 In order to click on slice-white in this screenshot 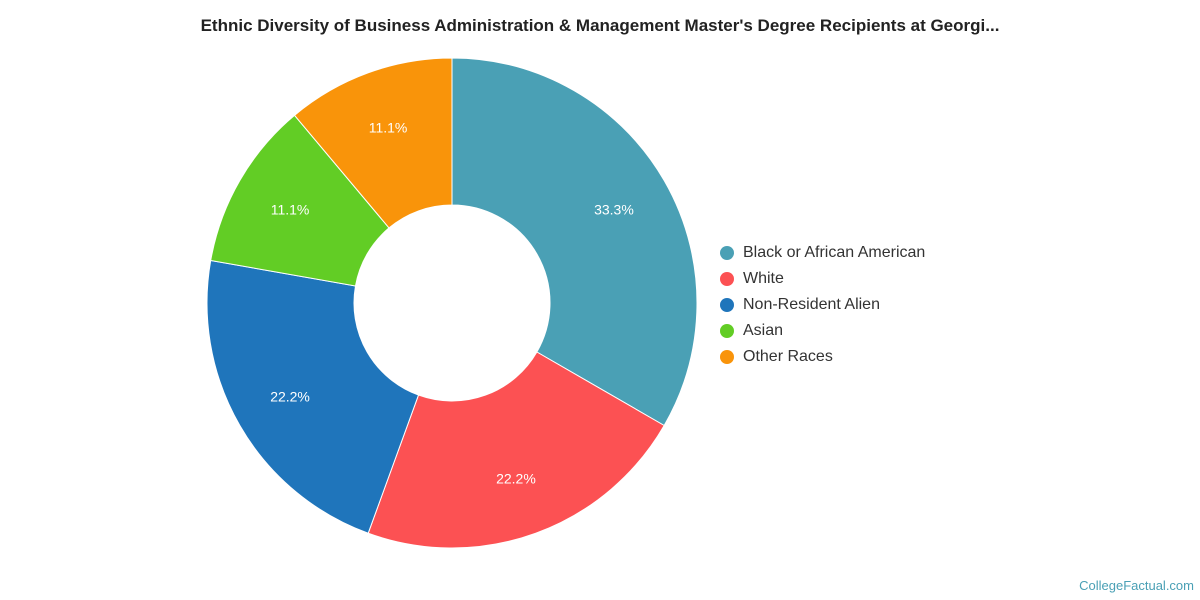, I will do `click(516, 450)`.